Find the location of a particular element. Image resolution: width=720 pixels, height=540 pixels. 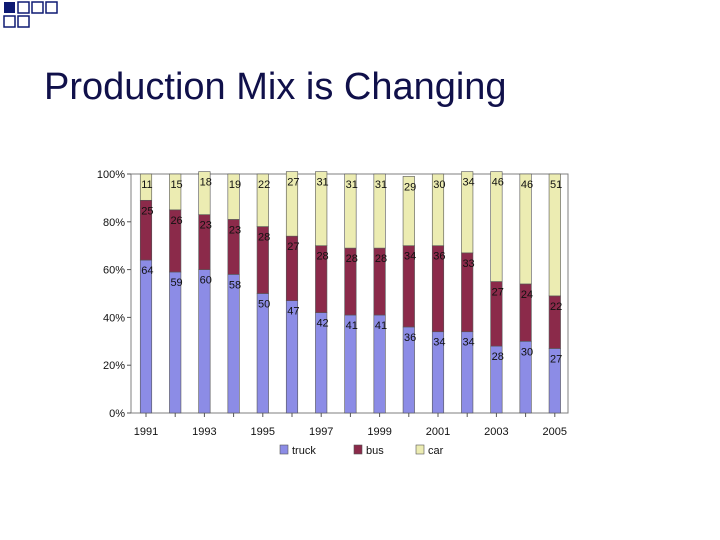

data-label-car: 27 is located at coordinates (293, 183).